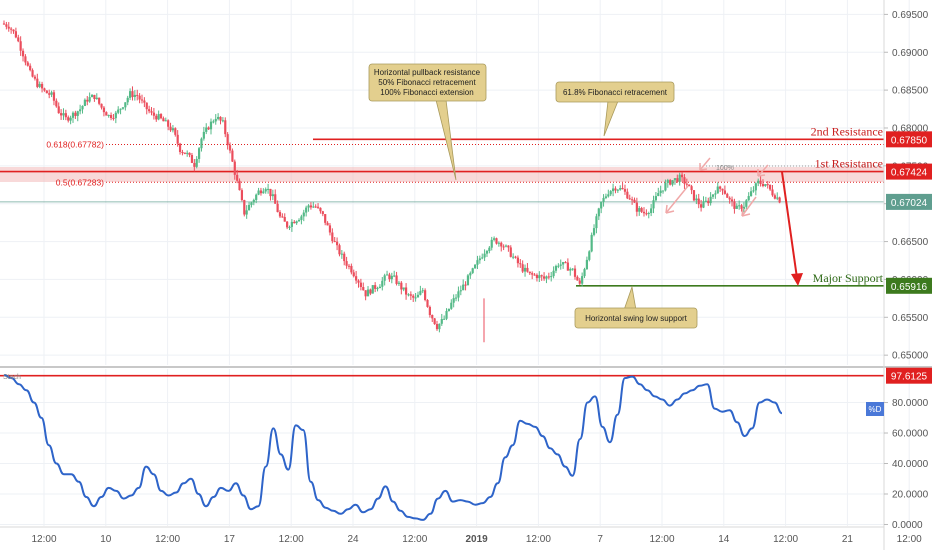  I want to click on major-support-tag-text: 0.65916, so click(909, 287).